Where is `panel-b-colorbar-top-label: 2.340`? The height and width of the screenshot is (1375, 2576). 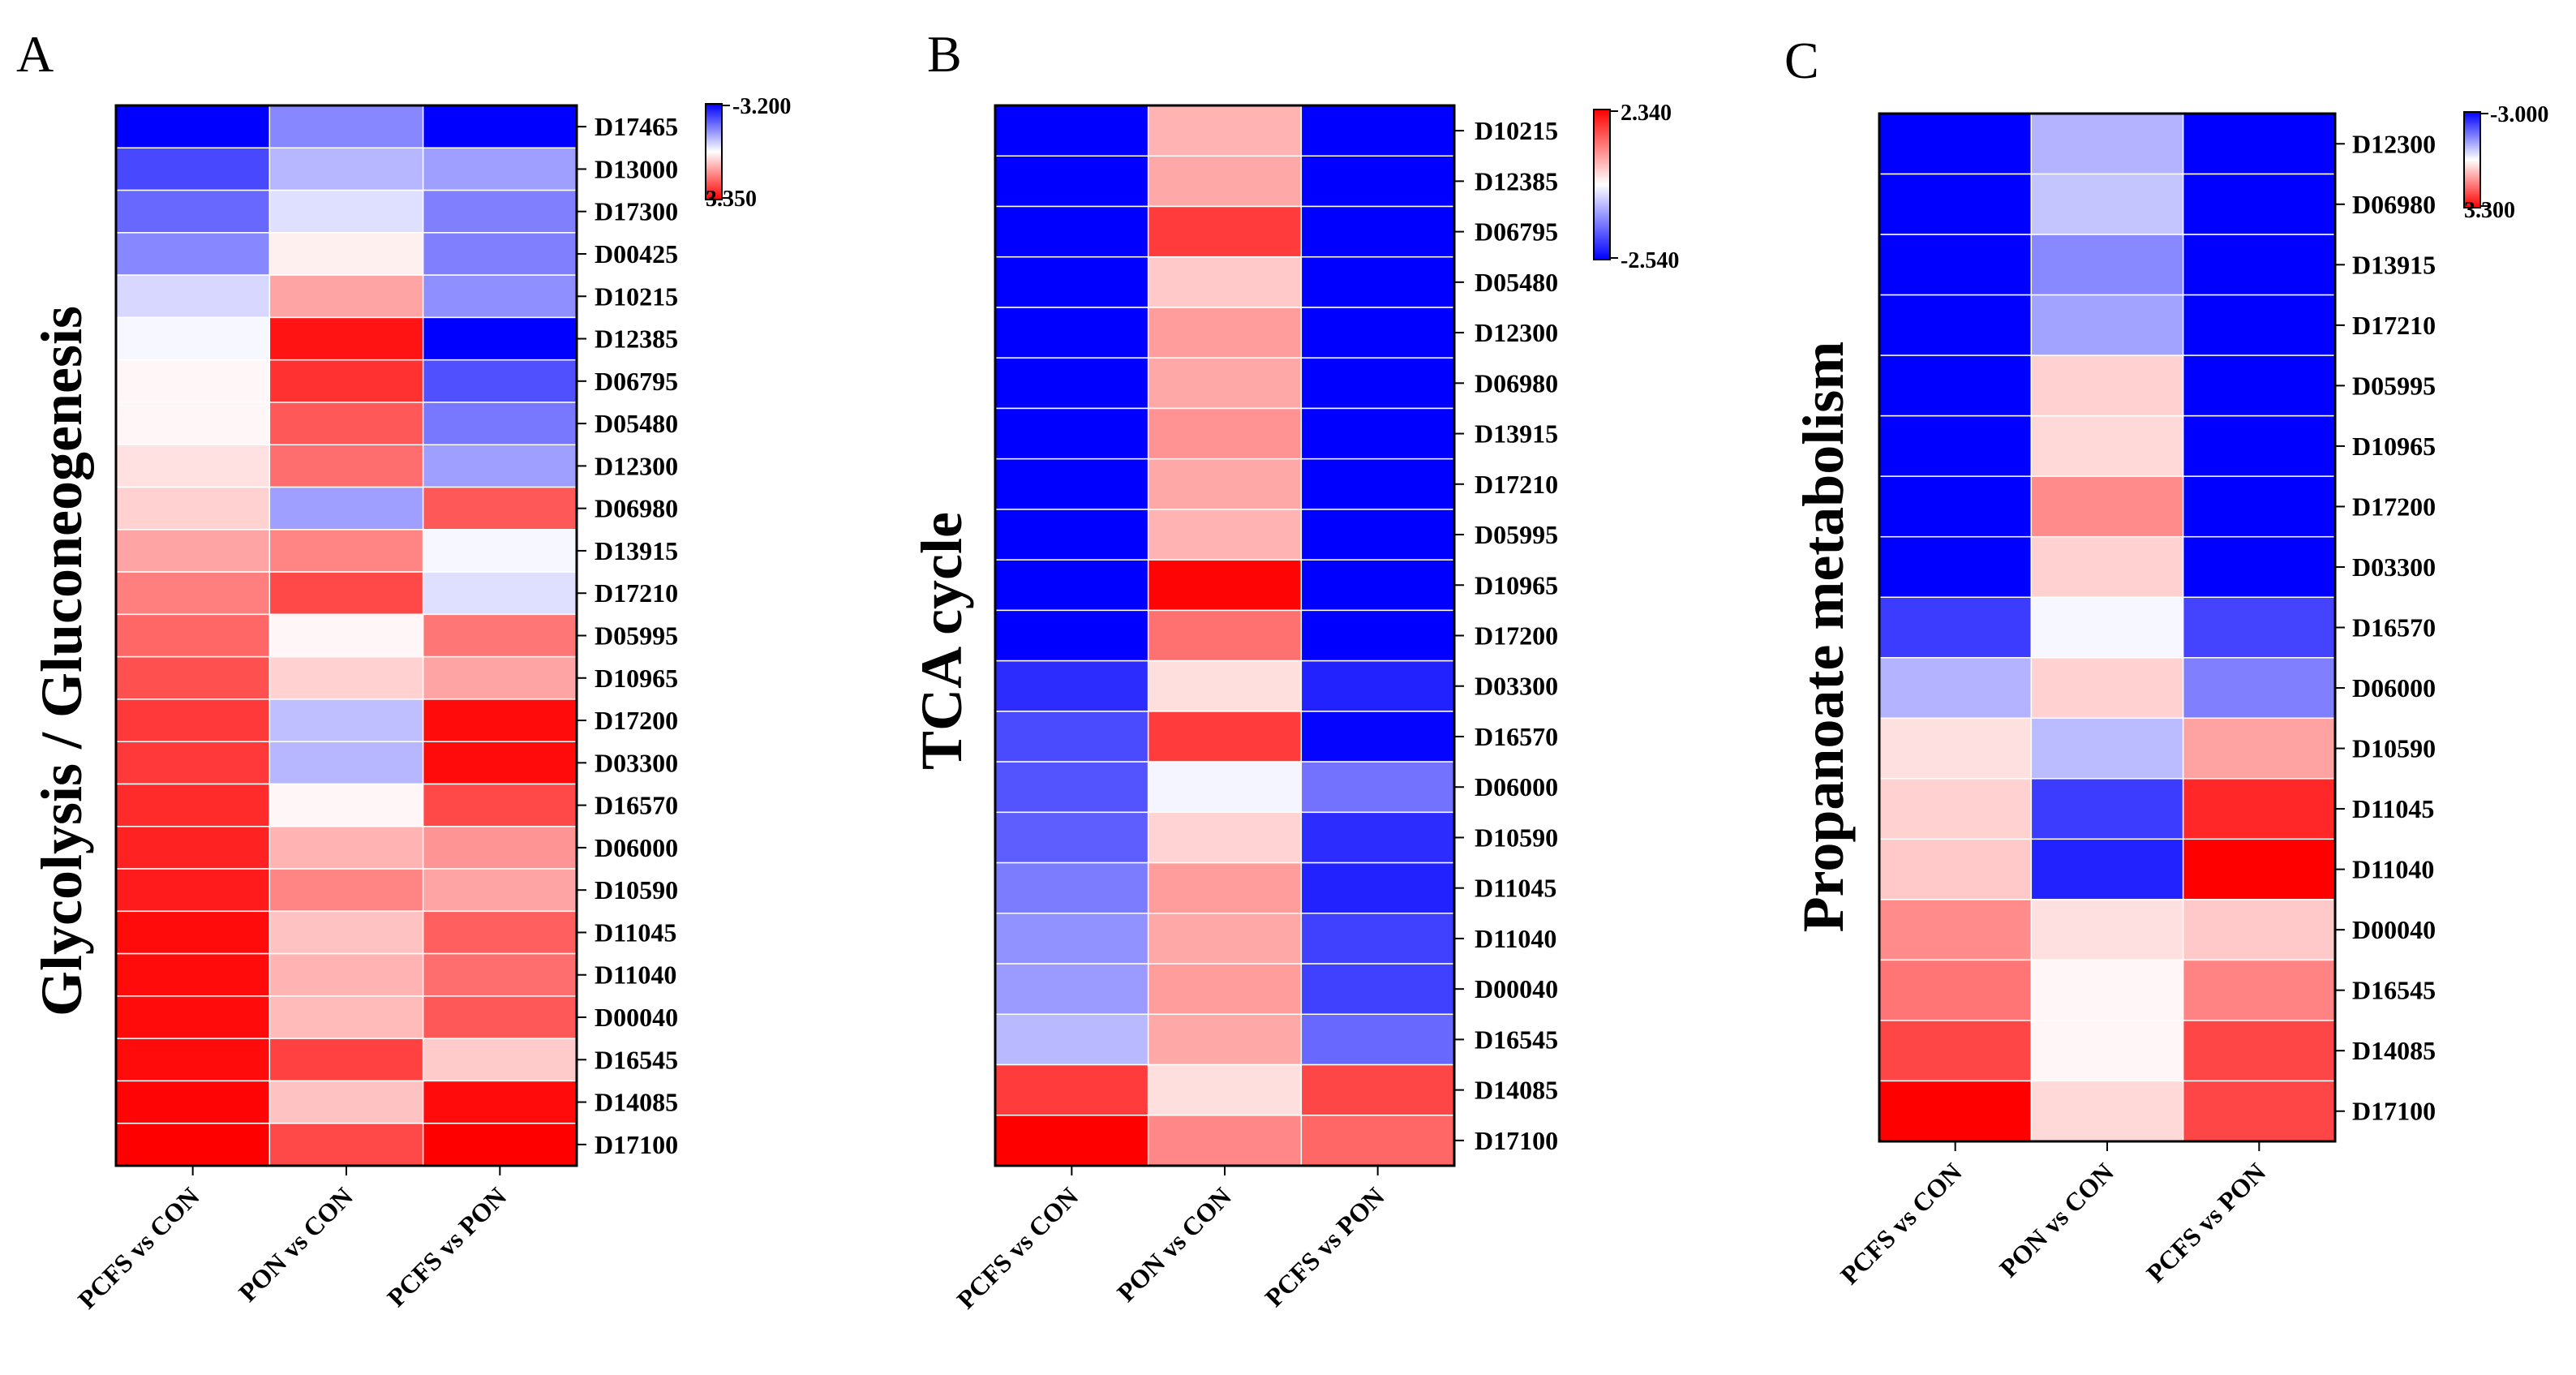
panel-b-colorbar-top-label: 2.340 is located at coordinates (1646, 113).